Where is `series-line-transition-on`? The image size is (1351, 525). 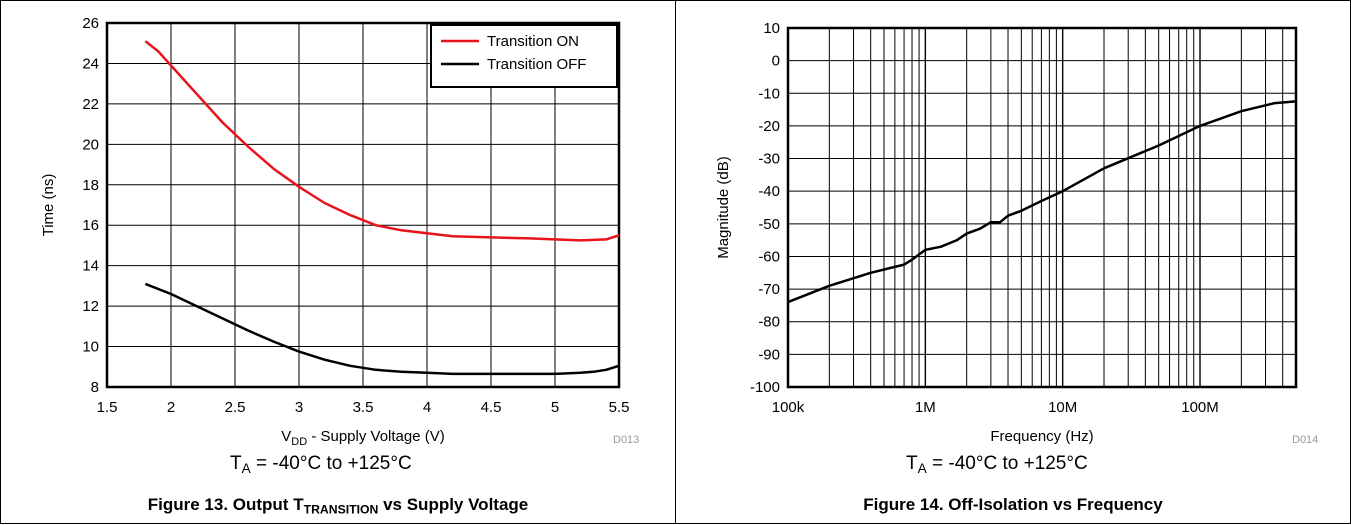
series-line-transition-on is located at coordinates (382, 141).